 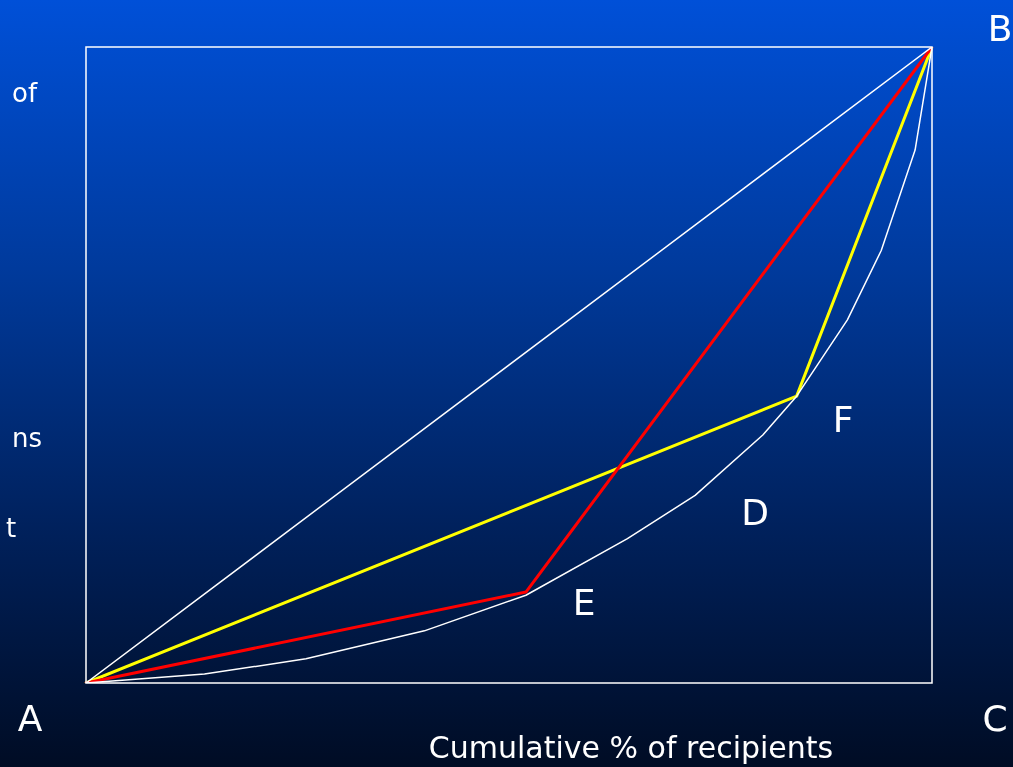 I want to click on text: of, so click(x=25, y=92).